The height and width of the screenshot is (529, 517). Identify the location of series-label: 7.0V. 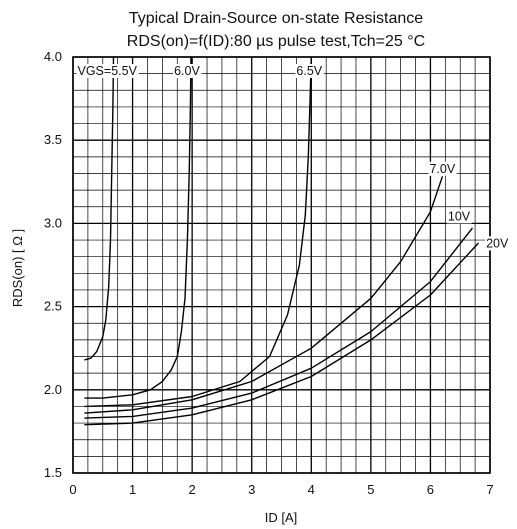
(442, 169).